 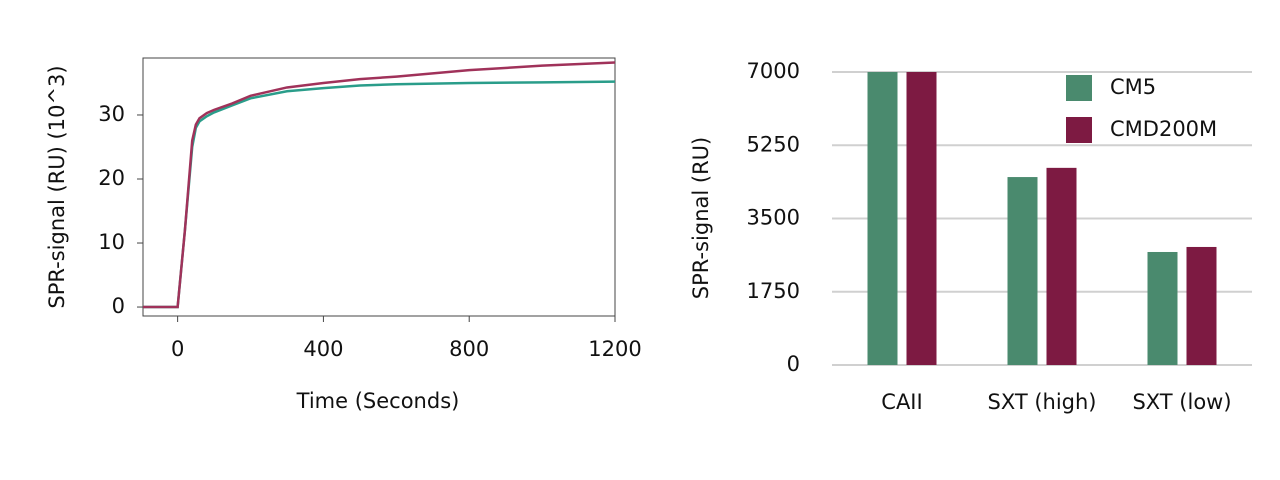 What do you see at coordinates (111, 178) in the screenshot?
I see `y-tick-label: 20` at bounding box center [111, 178].